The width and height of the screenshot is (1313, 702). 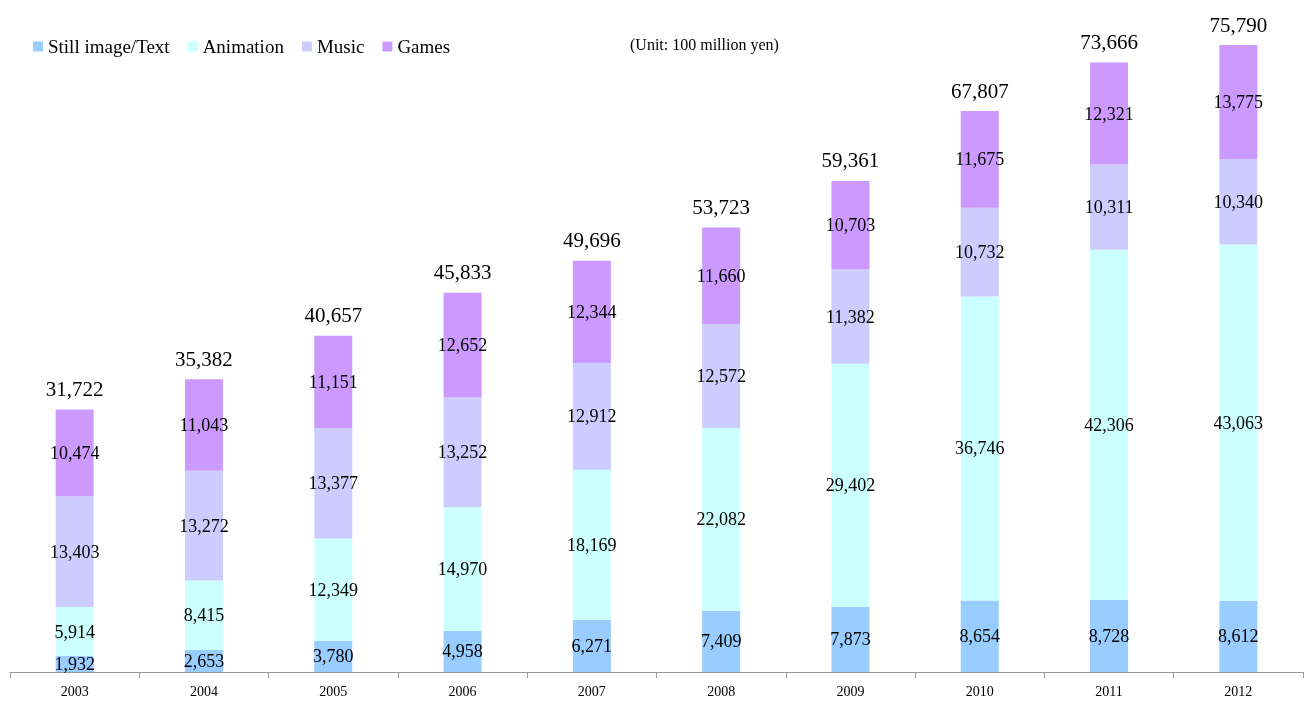 I want to click on data-label: 8,654, so click(x=979, y=636).